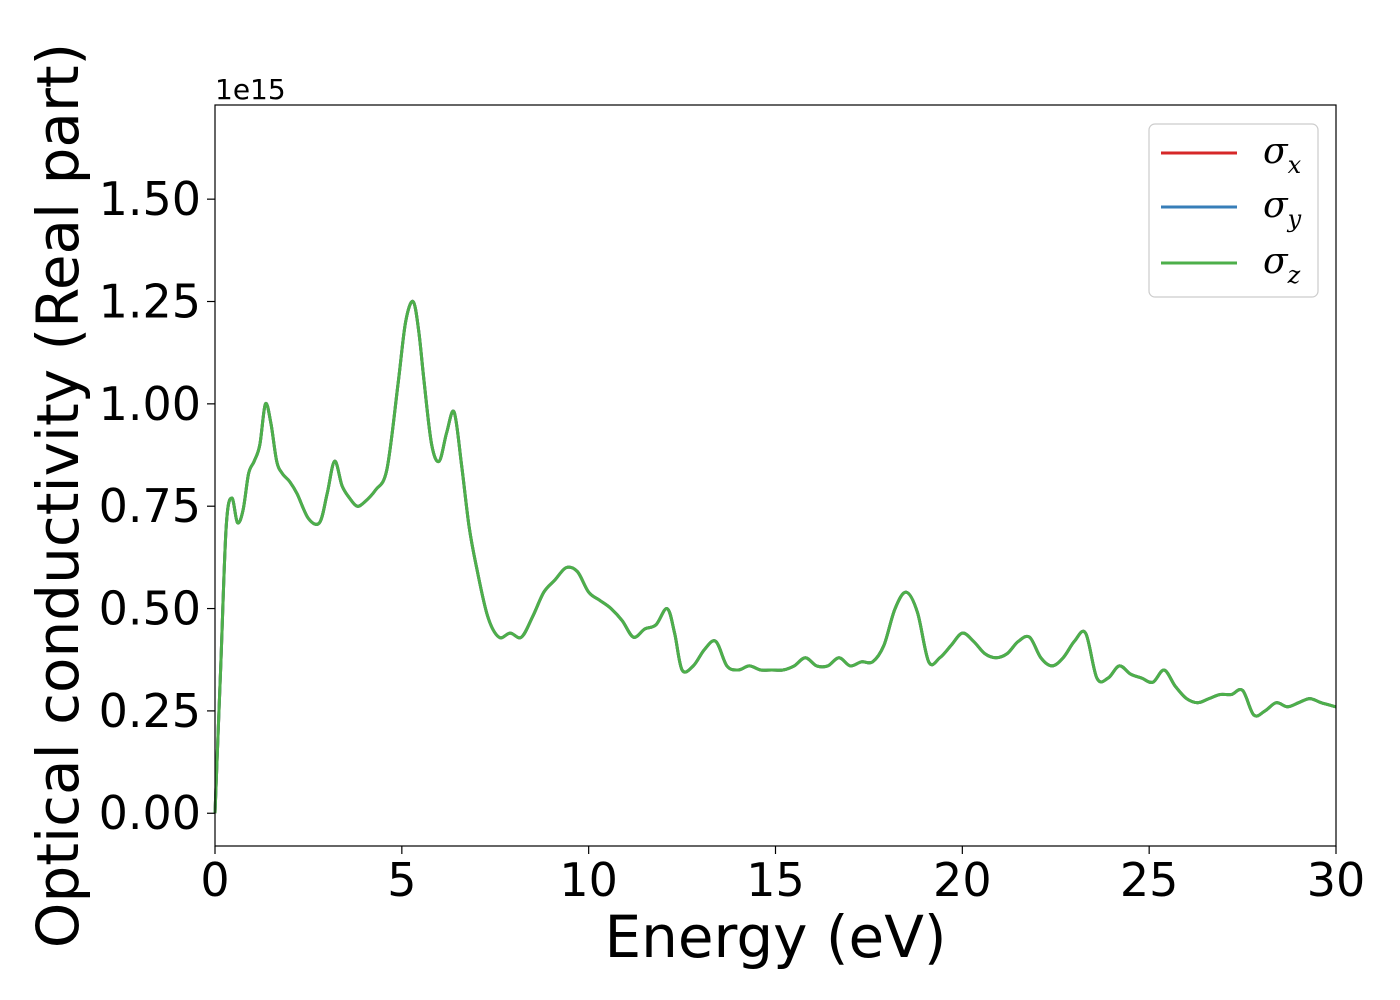  I want to click on y-tick-label: 1.00, so click(150, 404).